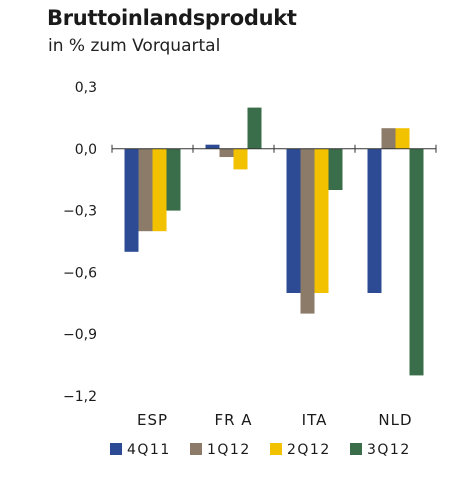 Image resolution: width=451 pixels, height=478 pixels. I want to click on legend-label-2Q12: 2Q12, so click(309, 450).